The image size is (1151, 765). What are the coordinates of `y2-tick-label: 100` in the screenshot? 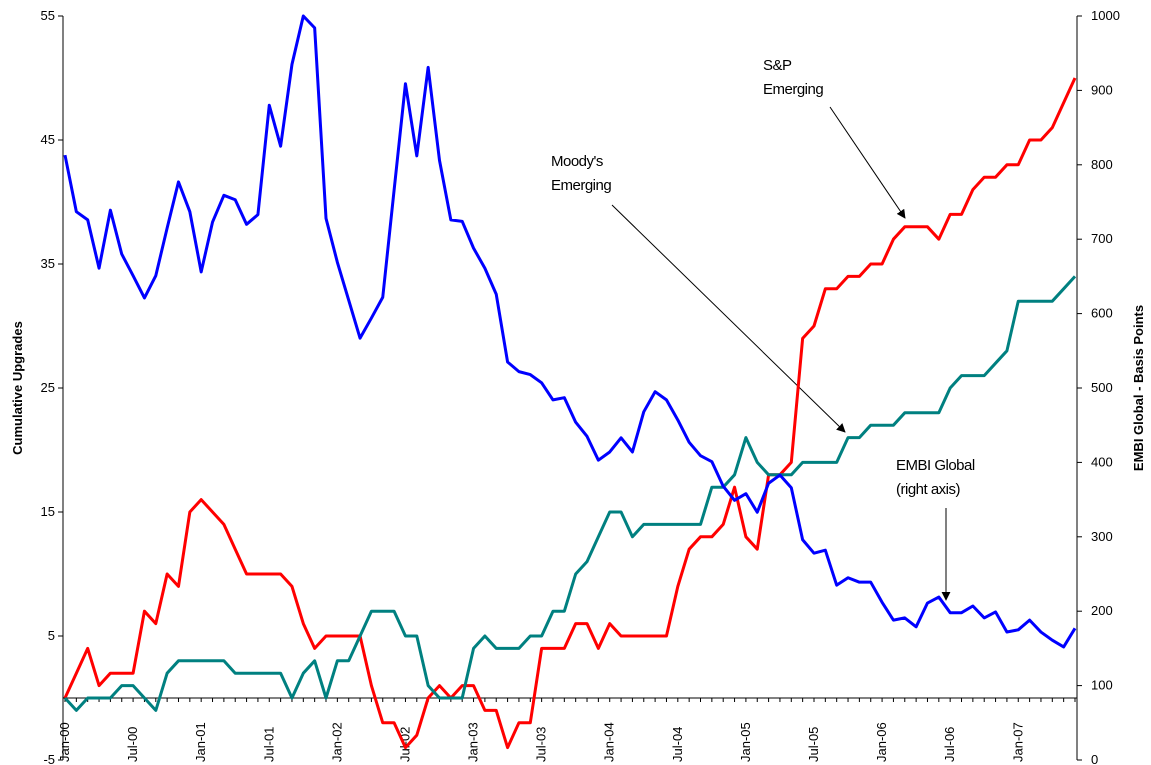 It's located at (1102, 685).